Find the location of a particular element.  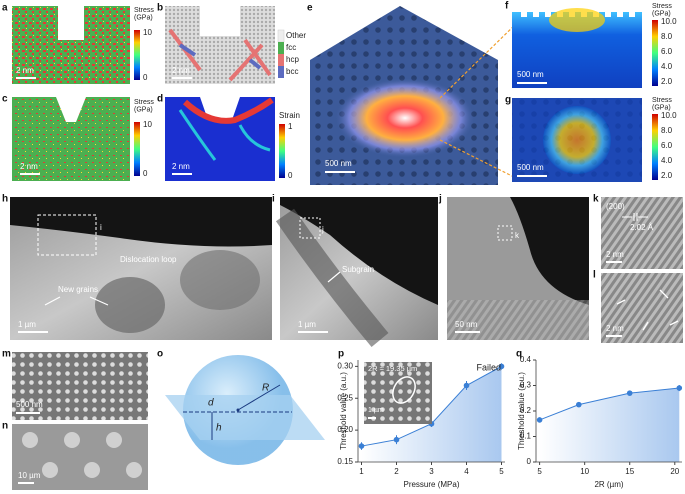

panel-a: a Stress (GPa) 10 0 2 nm is located at coordinates (78, 43).